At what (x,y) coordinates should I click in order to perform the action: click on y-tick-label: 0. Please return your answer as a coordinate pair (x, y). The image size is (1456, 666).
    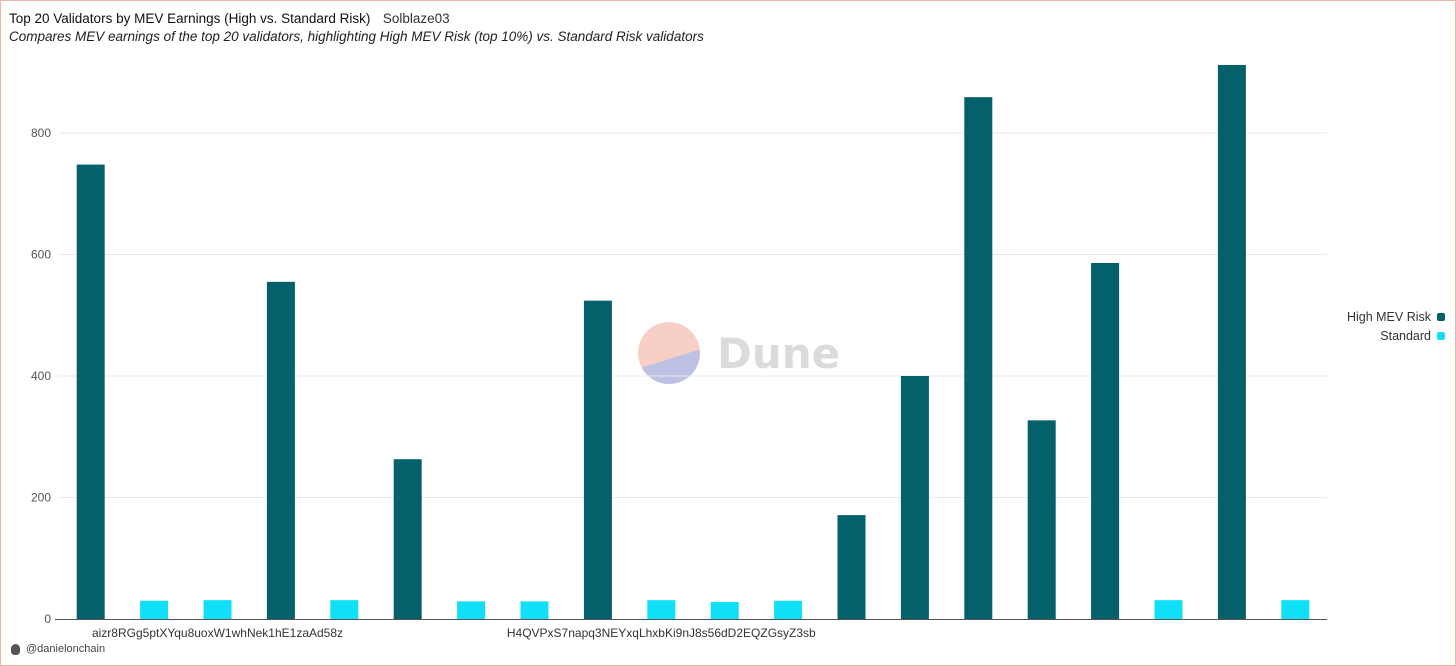
    Looking at the image, I should click on (47, 619).